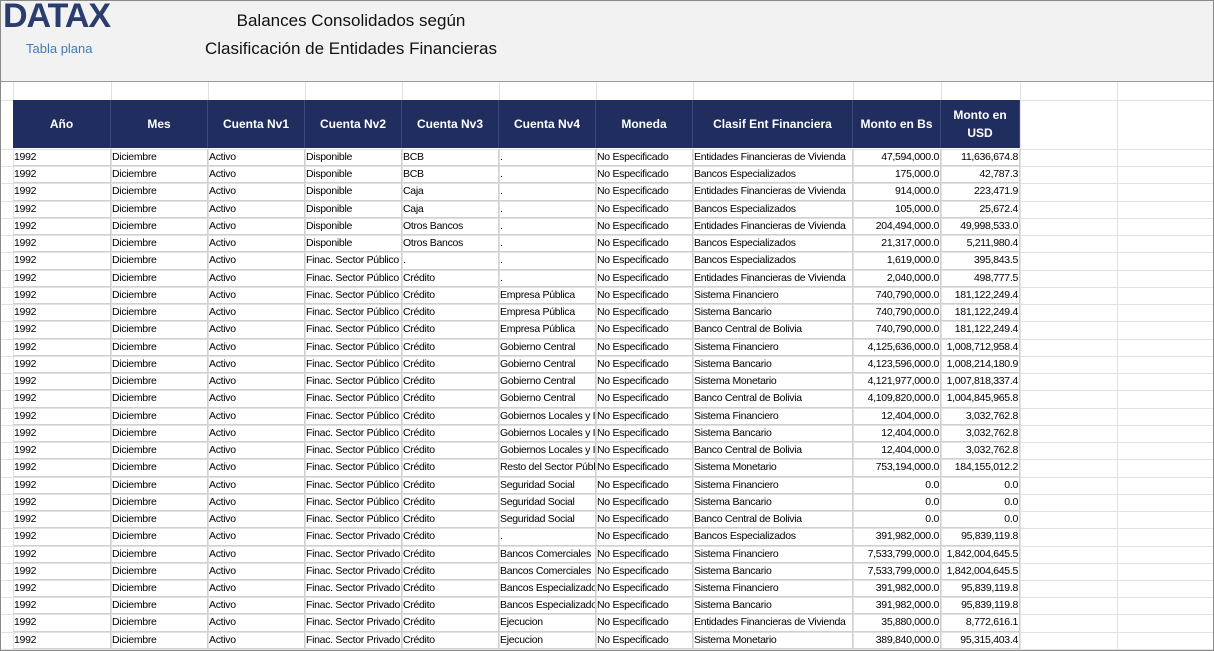 This screenshot has width=1214, height=651. I want to click on table-cell: 4,121,977,000.0, so click(897, 382).